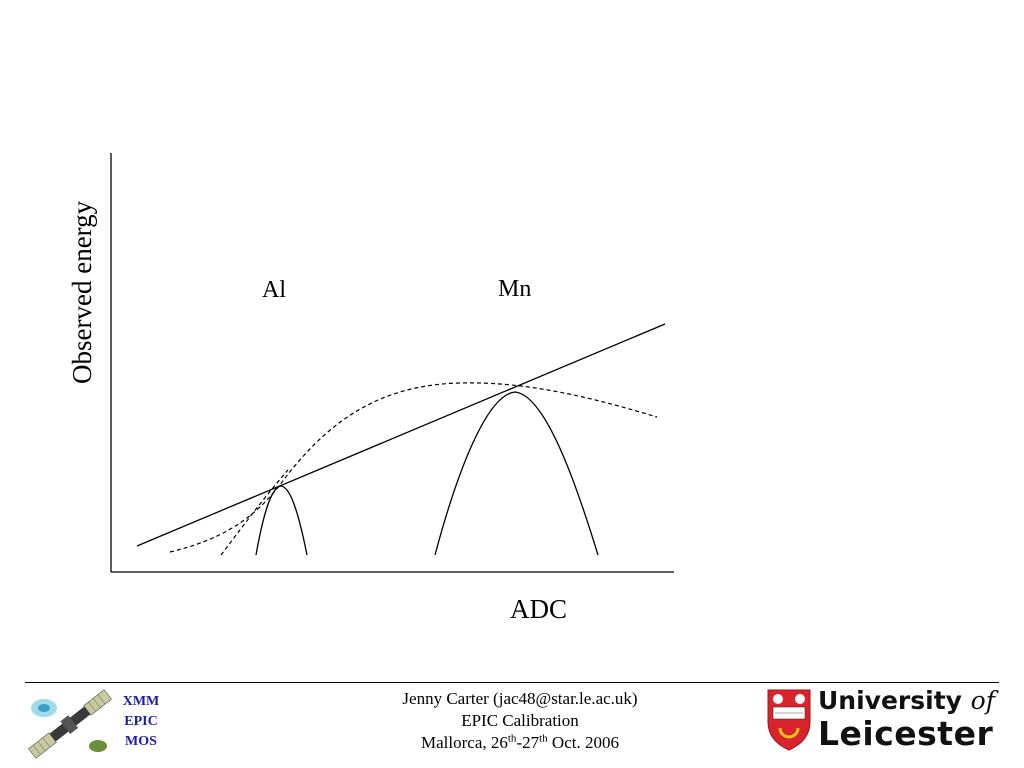 This screenshot has width=1024, height=768. What do you see at coordinates (514, 289) in the screenshot?
I see `peak-label-mn: Mn` at bounding box center [514, 289].